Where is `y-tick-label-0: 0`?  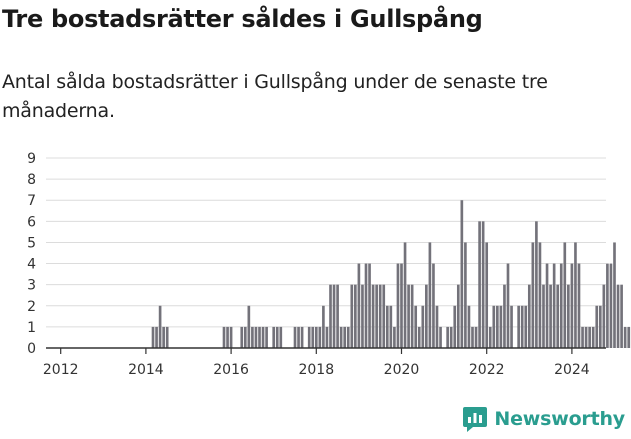
y-tick-label-0: 0 is located at coordinates (31, 349).